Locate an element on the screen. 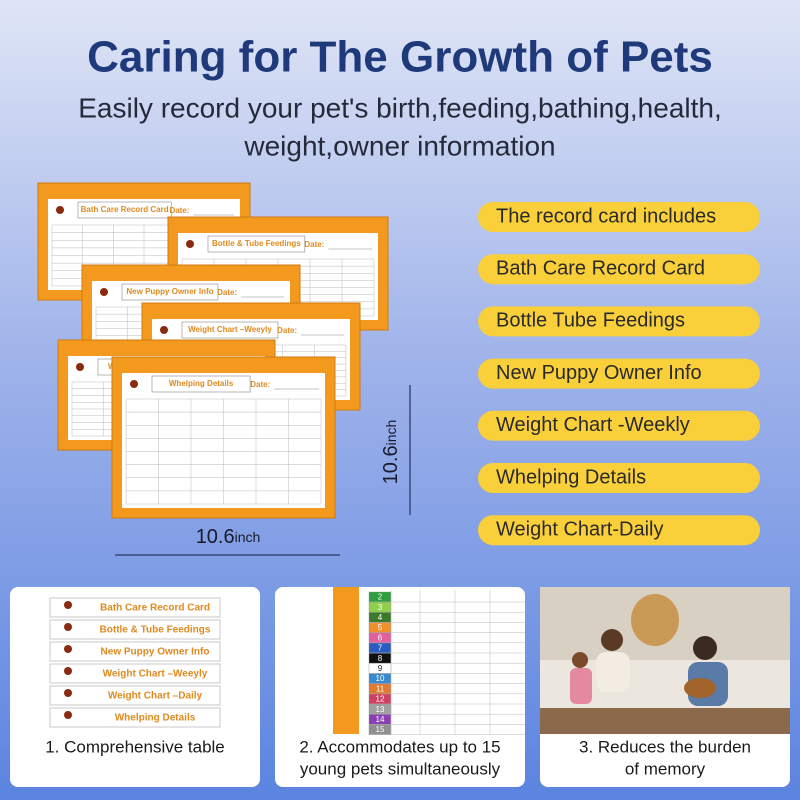  panel is located at coordinates (400, 687).